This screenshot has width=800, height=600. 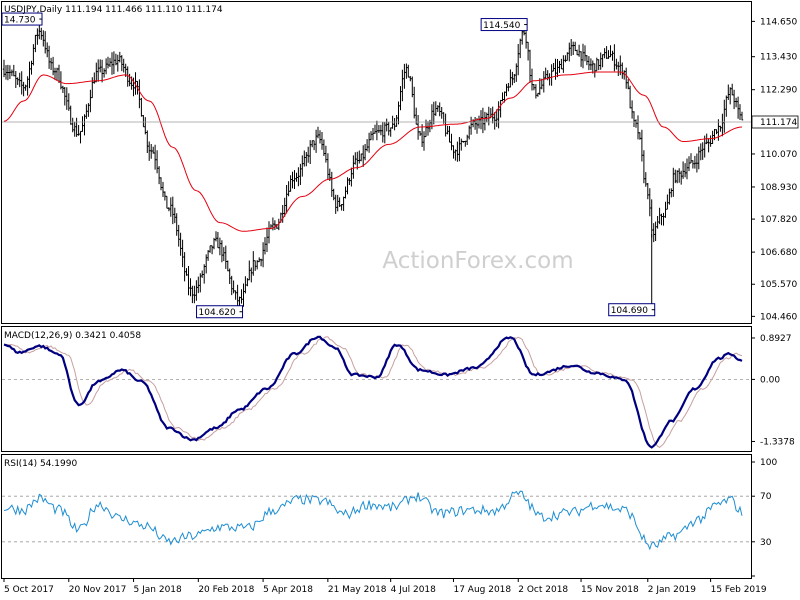 I want to click on price-tick-label-5: 108.930, so click(x=778, y=188).